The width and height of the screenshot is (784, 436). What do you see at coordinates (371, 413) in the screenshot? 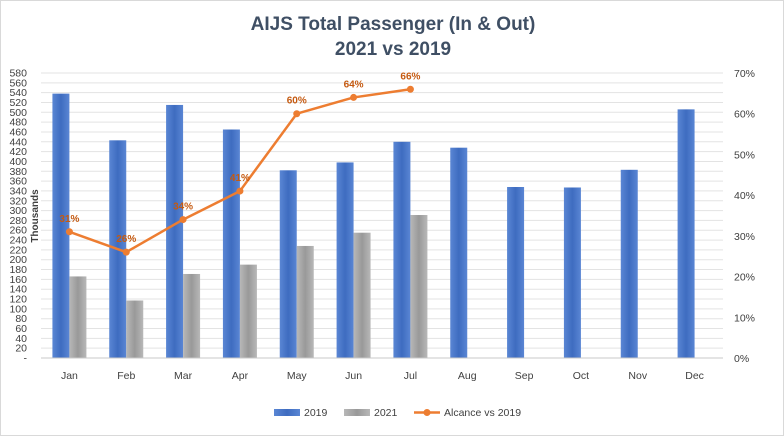
I see `legend-item: 2021` at bounding box center [371, 413].